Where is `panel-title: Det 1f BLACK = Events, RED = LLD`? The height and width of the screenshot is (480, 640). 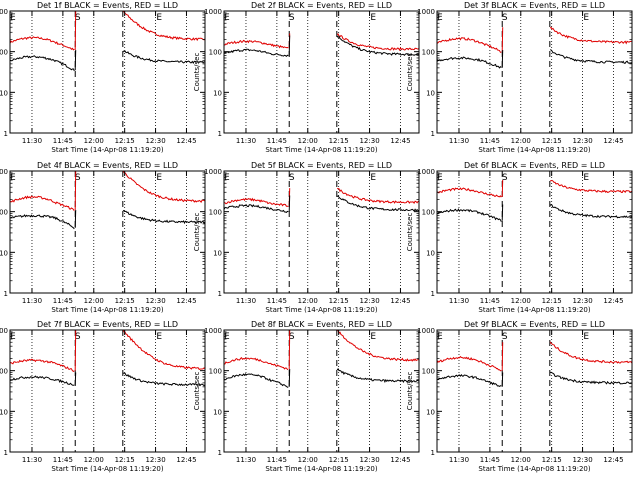
panel-title: Det 1f BLACK = Events, RED = LLD is located at coordinates (107, 5).